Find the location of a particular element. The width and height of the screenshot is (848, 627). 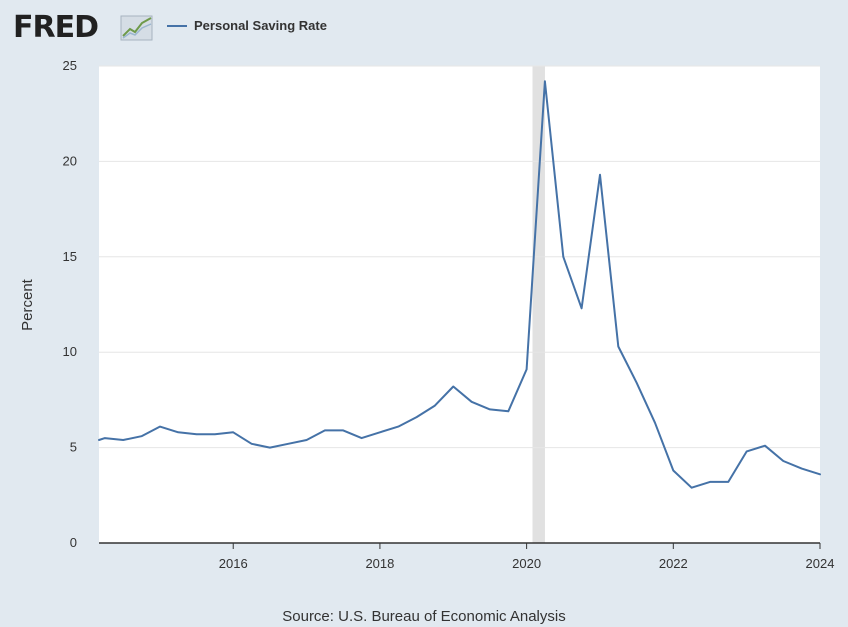

x-tick-label: 2016 is located at coordinates (233, 563).